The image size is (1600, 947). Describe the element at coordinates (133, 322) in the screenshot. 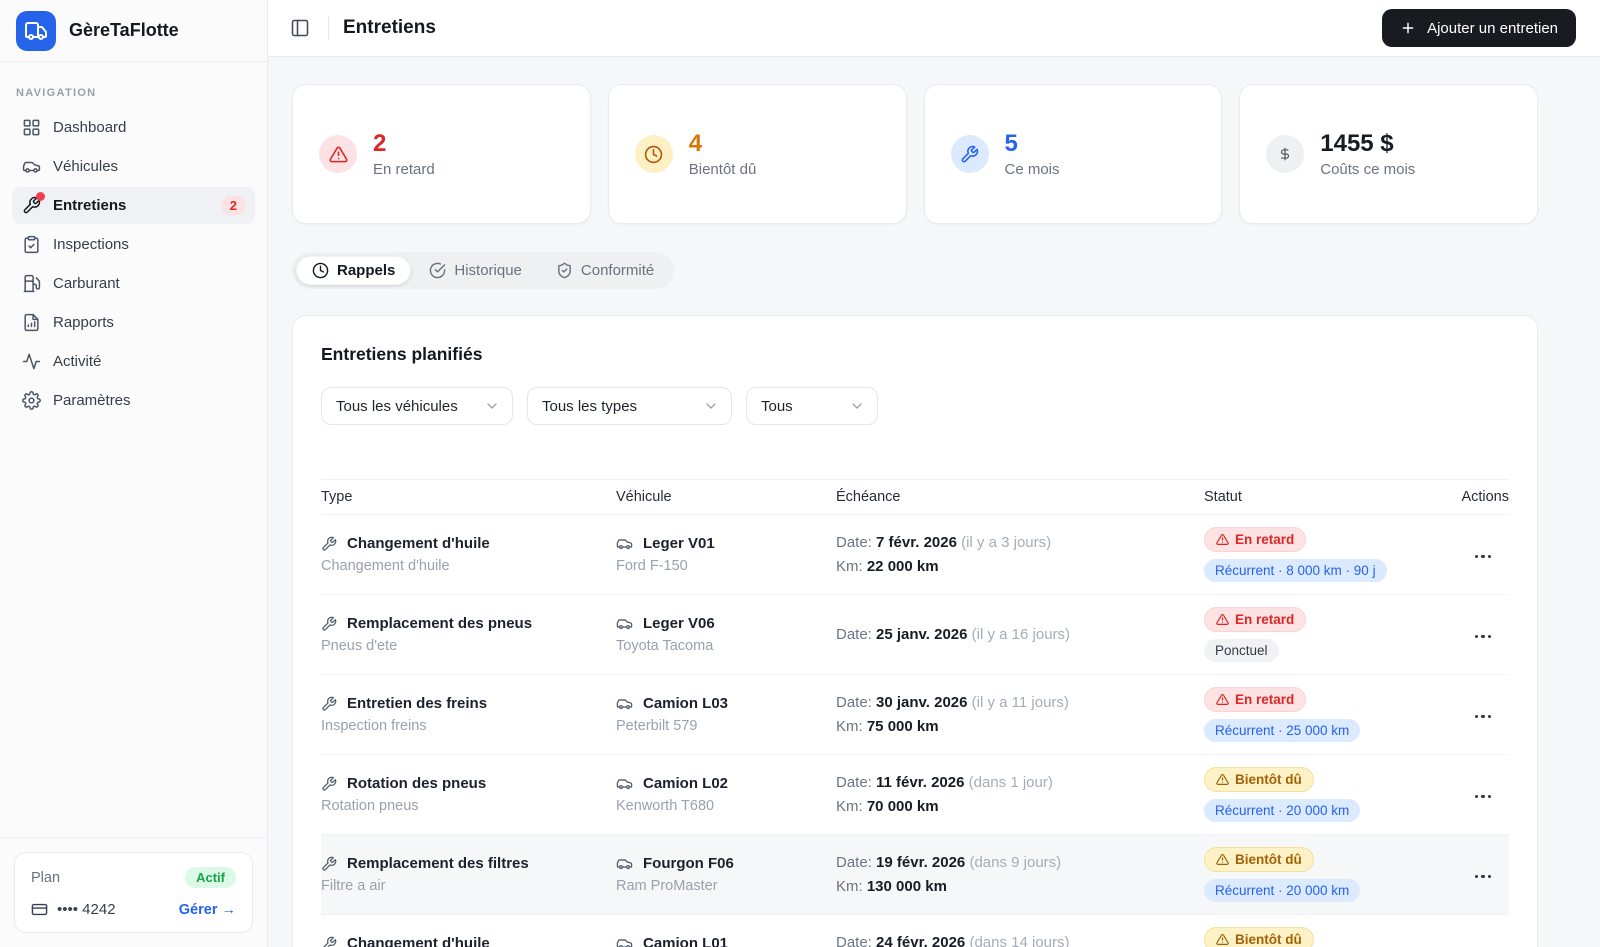

I see `sidebar-item-rapports: Rapports` at that location.